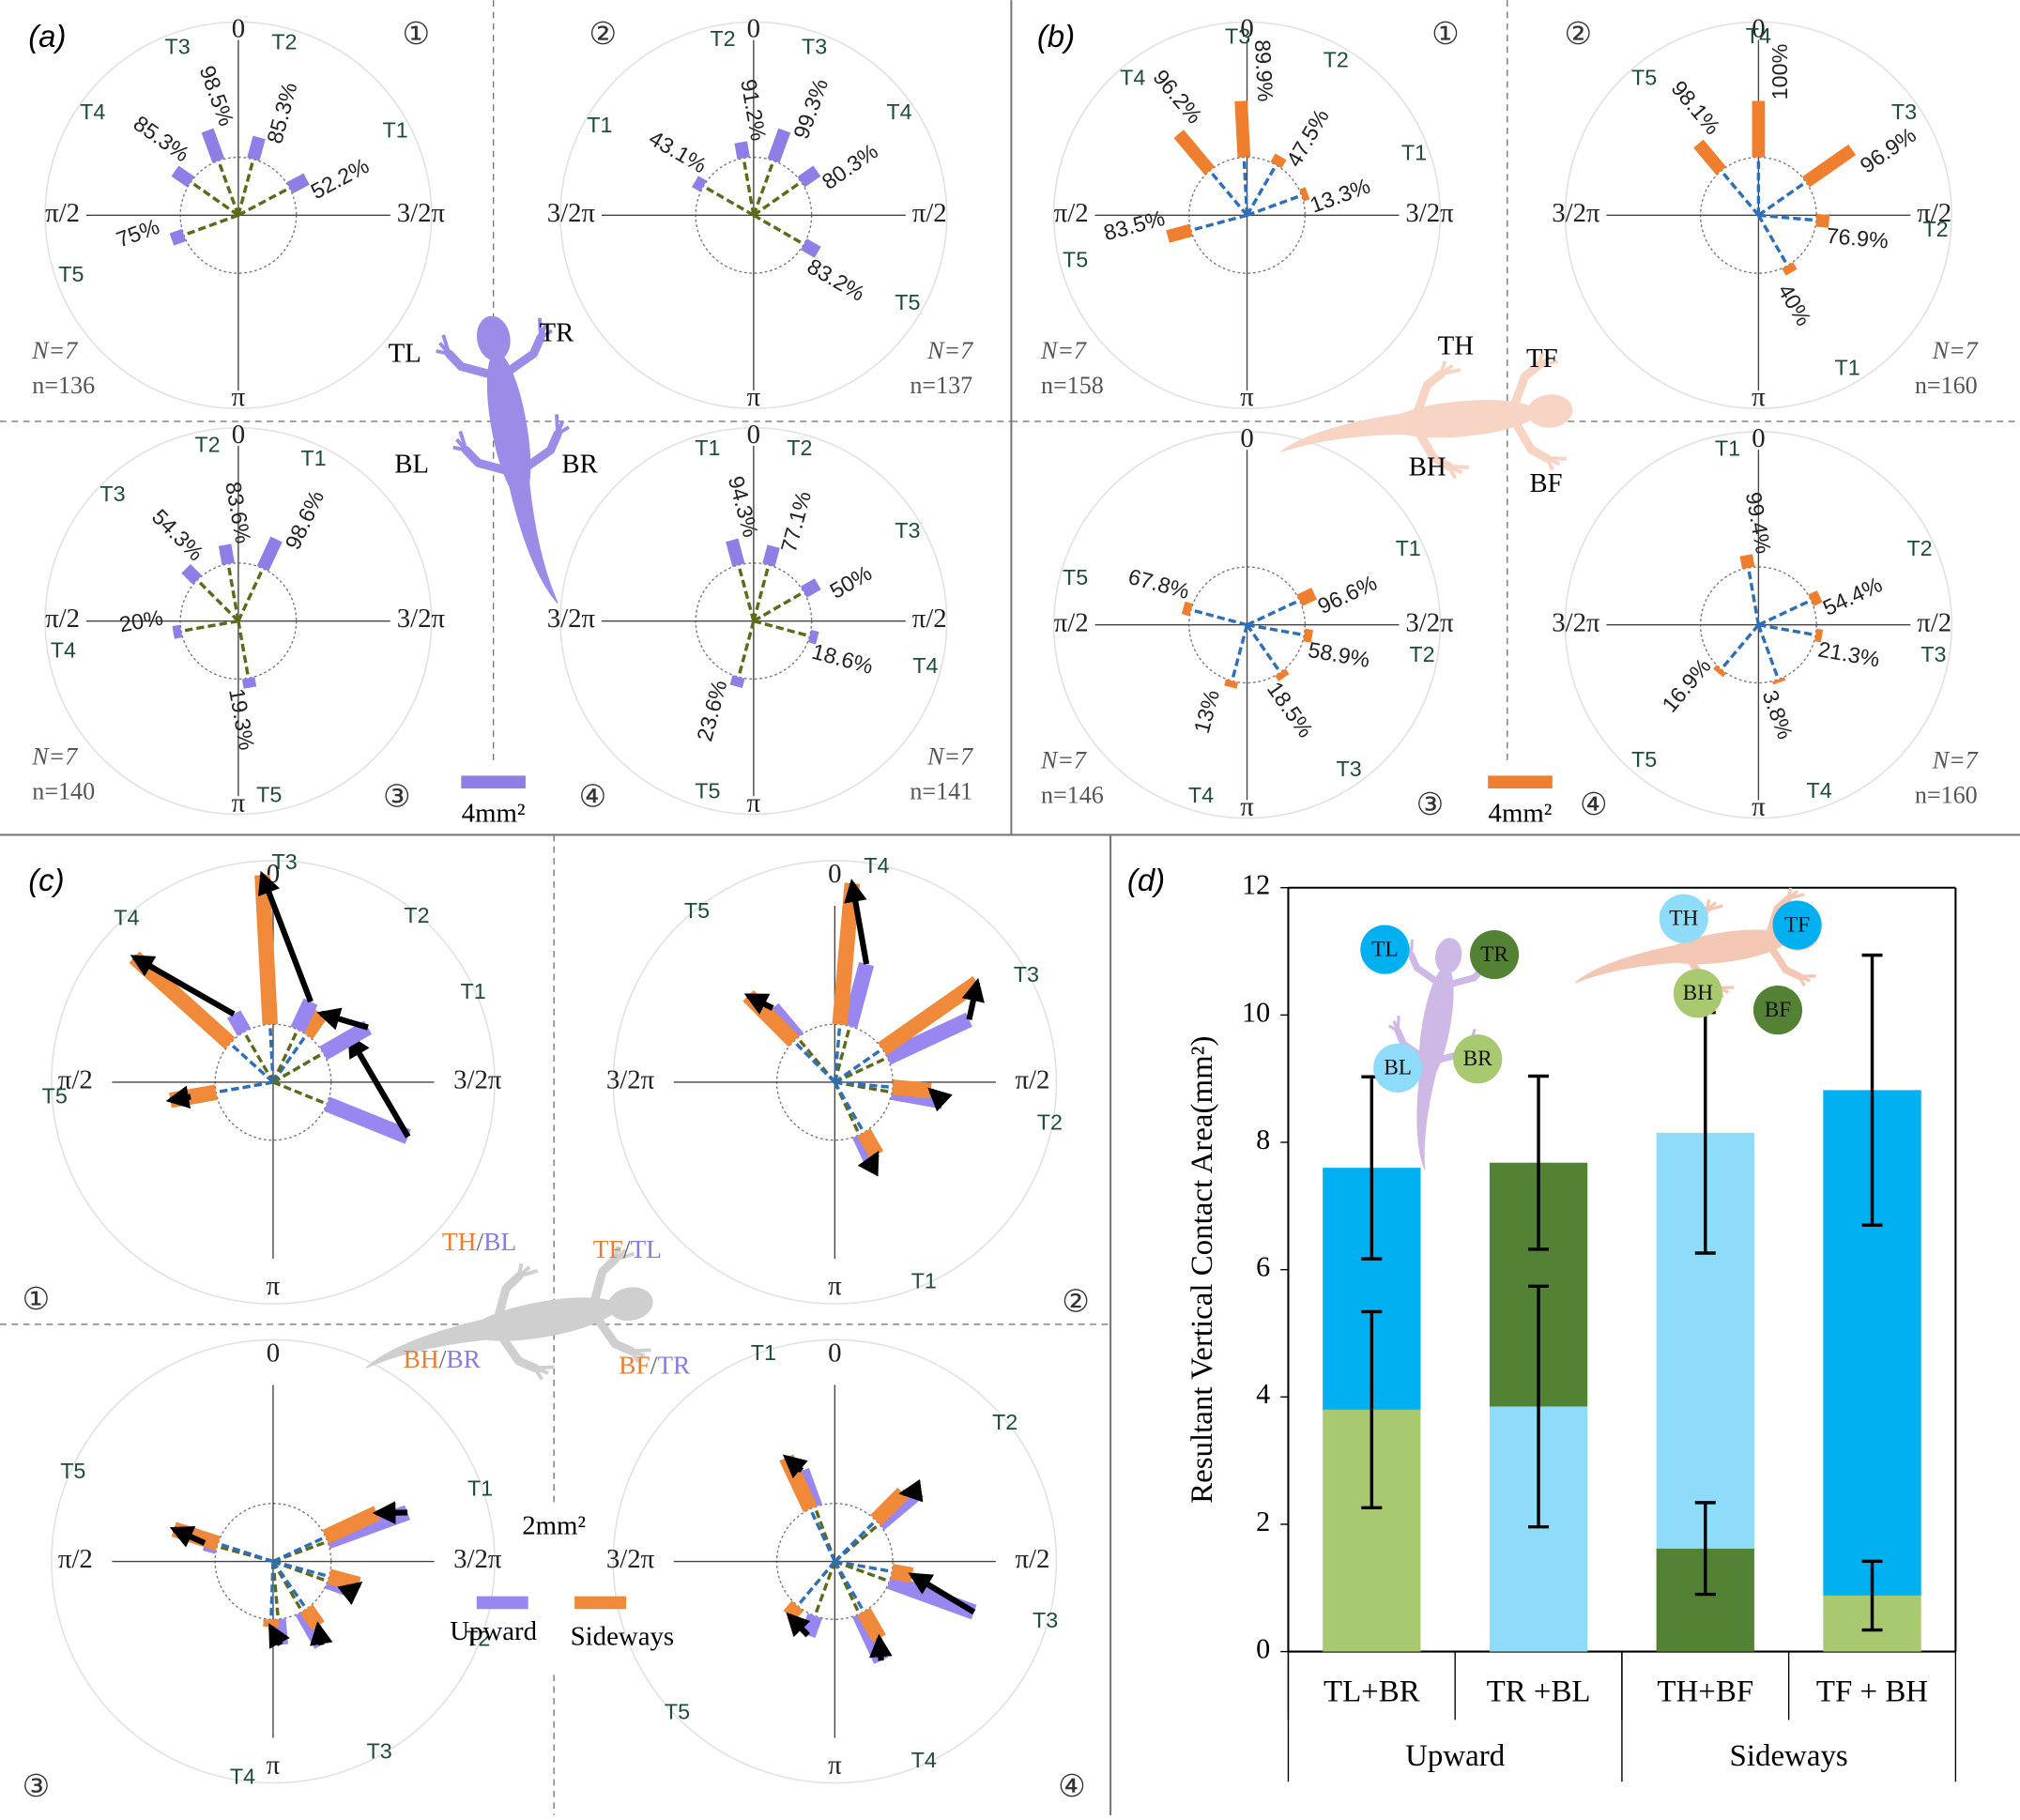 The image size is (2020, 1820). I want to click on toe-percentage: 18.5%, so click(1290, 709).